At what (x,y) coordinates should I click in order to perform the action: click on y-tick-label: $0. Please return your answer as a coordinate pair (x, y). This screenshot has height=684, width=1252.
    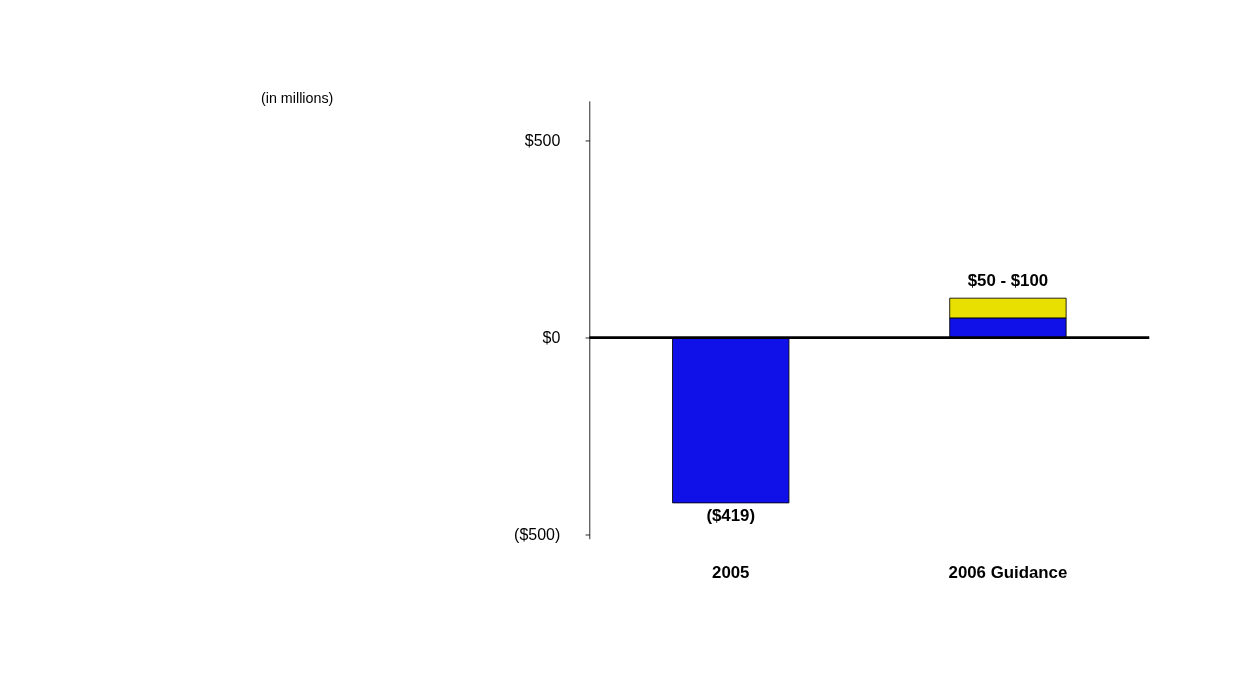
    Looking at the image, I should click on (551, 338).